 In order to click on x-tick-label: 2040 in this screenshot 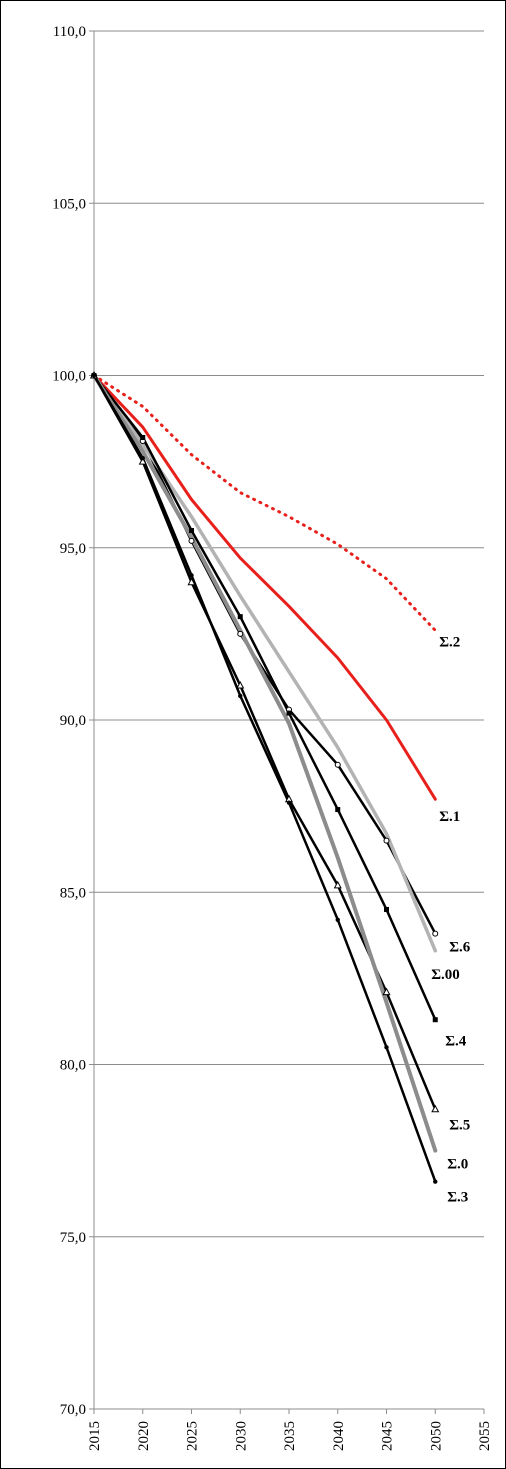, I will do `click(339, 1436)`.